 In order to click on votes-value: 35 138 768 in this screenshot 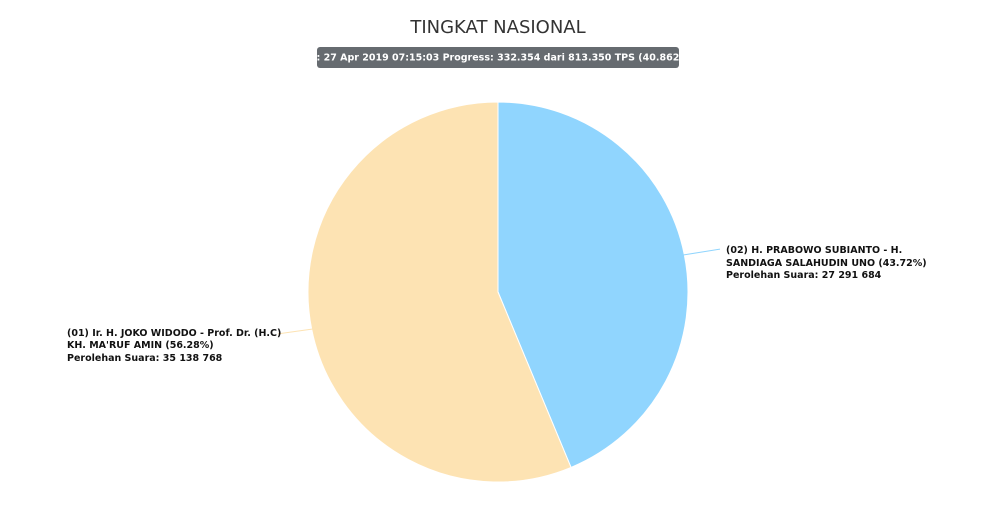, I will do `click(192, 358)`.